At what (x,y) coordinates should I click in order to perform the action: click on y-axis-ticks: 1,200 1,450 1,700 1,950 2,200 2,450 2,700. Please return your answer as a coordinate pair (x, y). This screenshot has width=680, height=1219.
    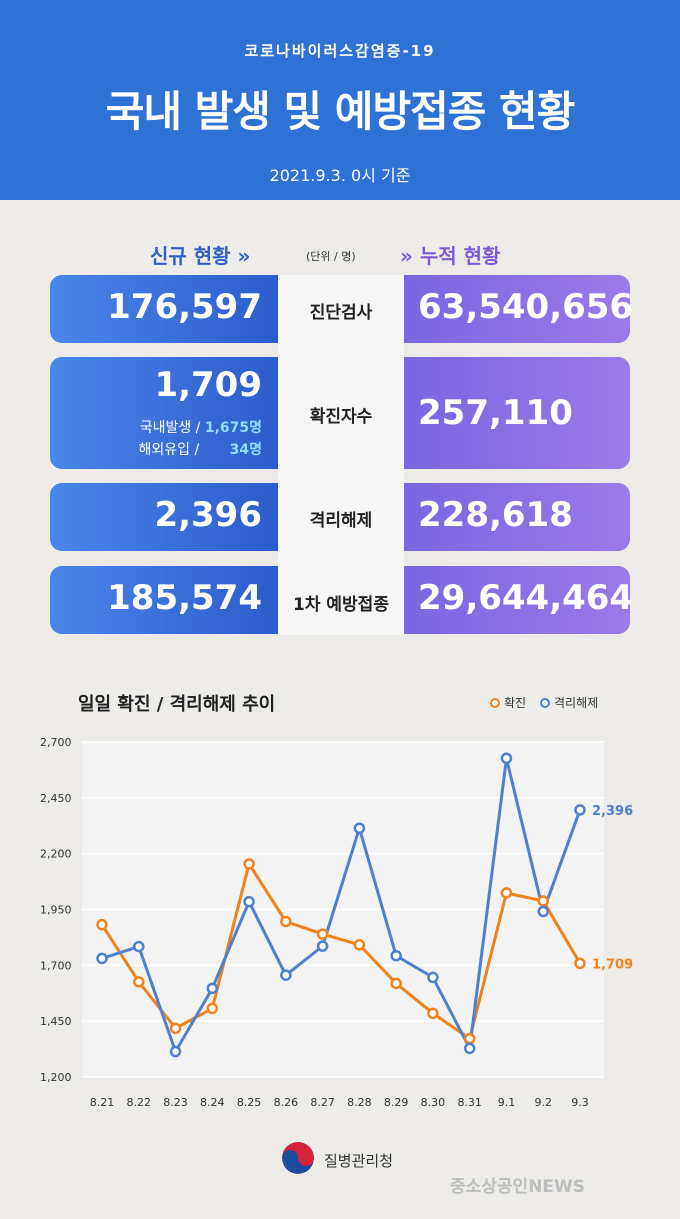
    Looking at the image, I should click on (56, 910).